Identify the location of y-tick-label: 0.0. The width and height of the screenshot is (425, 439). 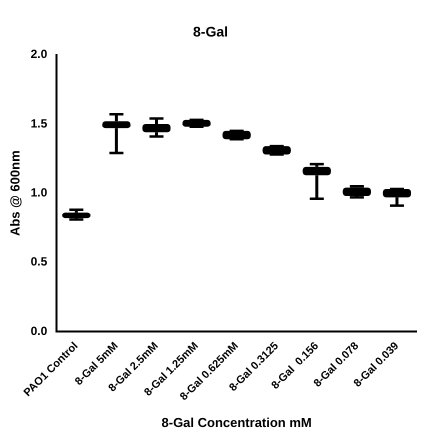
(39, 331).